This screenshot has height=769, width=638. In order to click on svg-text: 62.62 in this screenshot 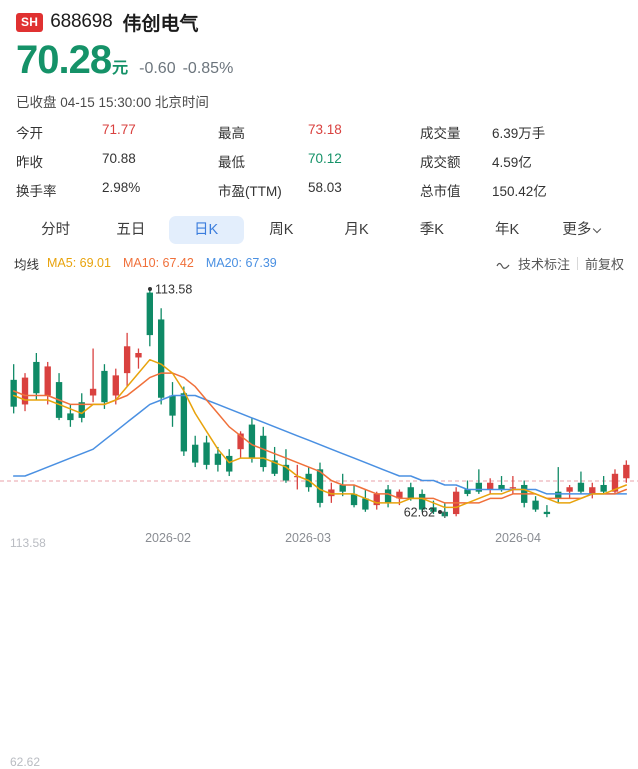, I will do `click(419, 513)`.